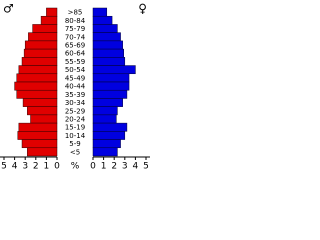 This screenshot has height=240, width=320. Describe the element at coordinates (75, 95) in the screenshot. I see `age-label: 35-39` at that location.